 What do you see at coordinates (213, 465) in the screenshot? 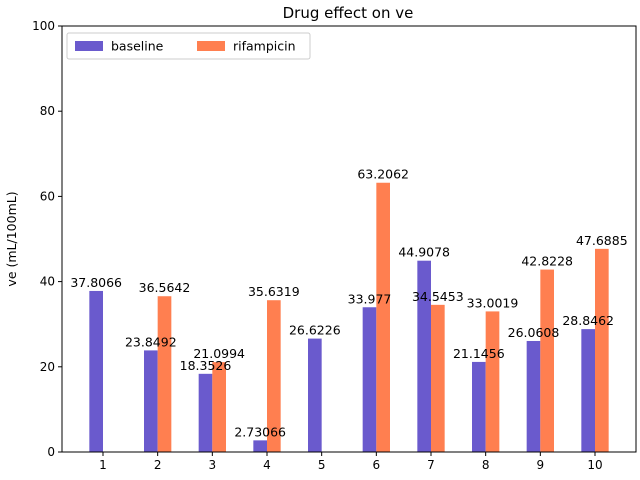
I see `x-tick-label-3: 3` at bounding box center [213, 465].